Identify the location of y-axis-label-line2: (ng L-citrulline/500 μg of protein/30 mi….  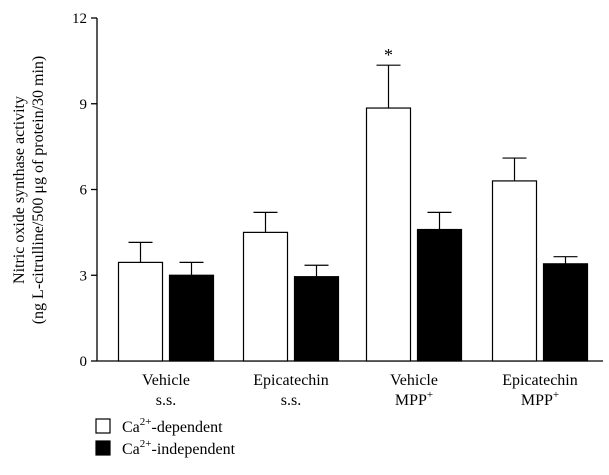
(38, 190).